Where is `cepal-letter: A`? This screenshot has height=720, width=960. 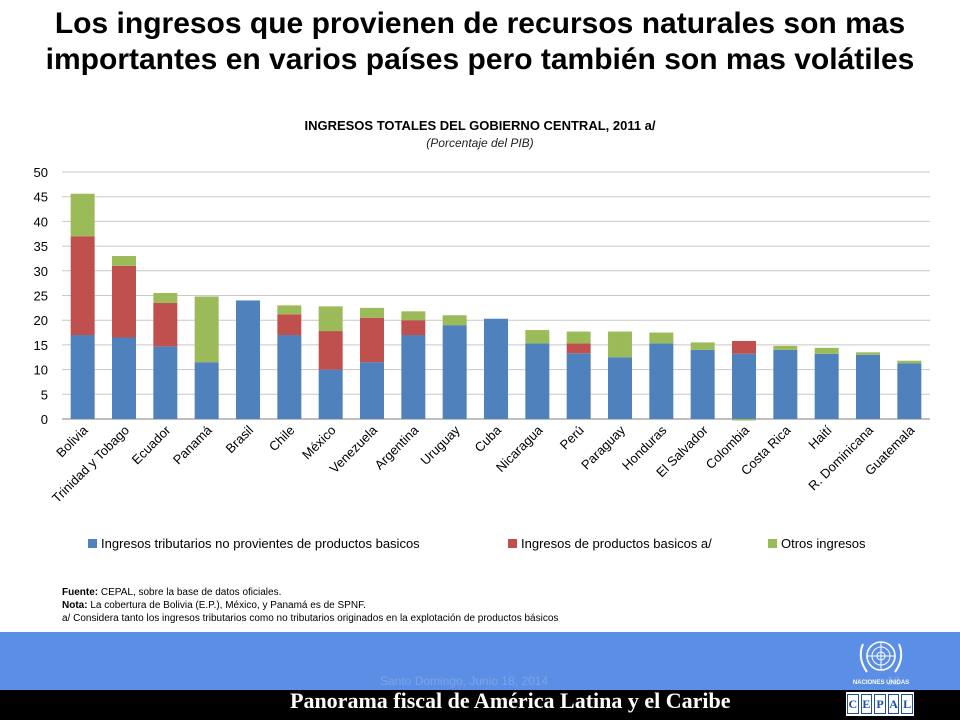
cepal-letter: A is located at coordinates (893, 704).